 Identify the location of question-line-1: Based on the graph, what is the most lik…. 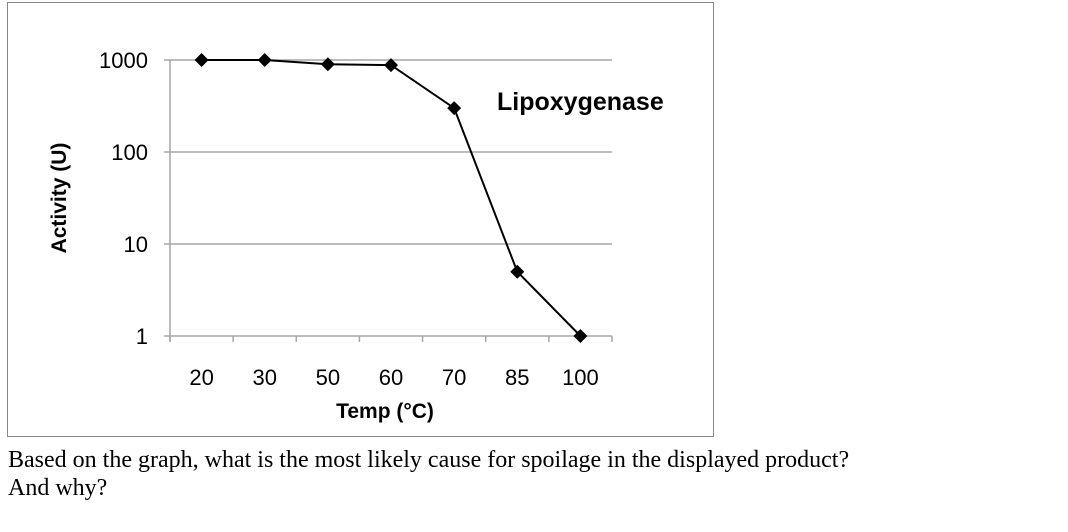
(429, 460).